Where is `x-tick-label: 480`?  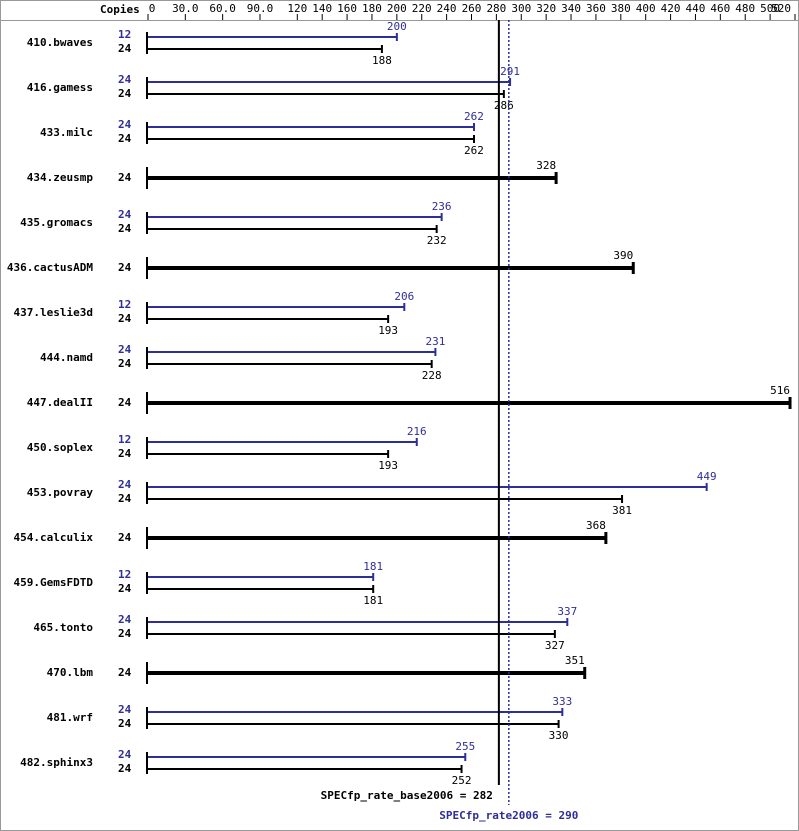 x-tick-label: 480 is located at coordinates (745, 8).